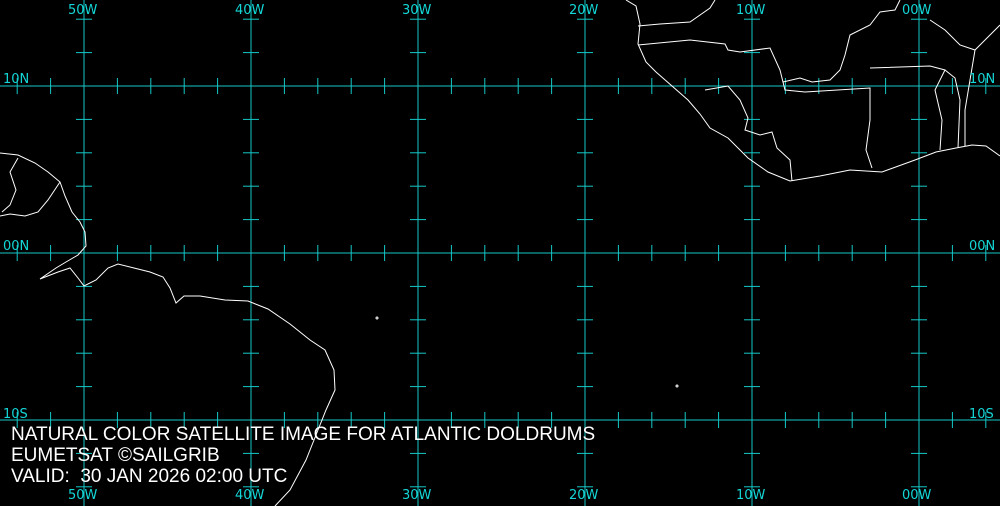 This screenshot has height=506, width=1000. I want to click on lat-label-right: 00N, so click(982, 246).